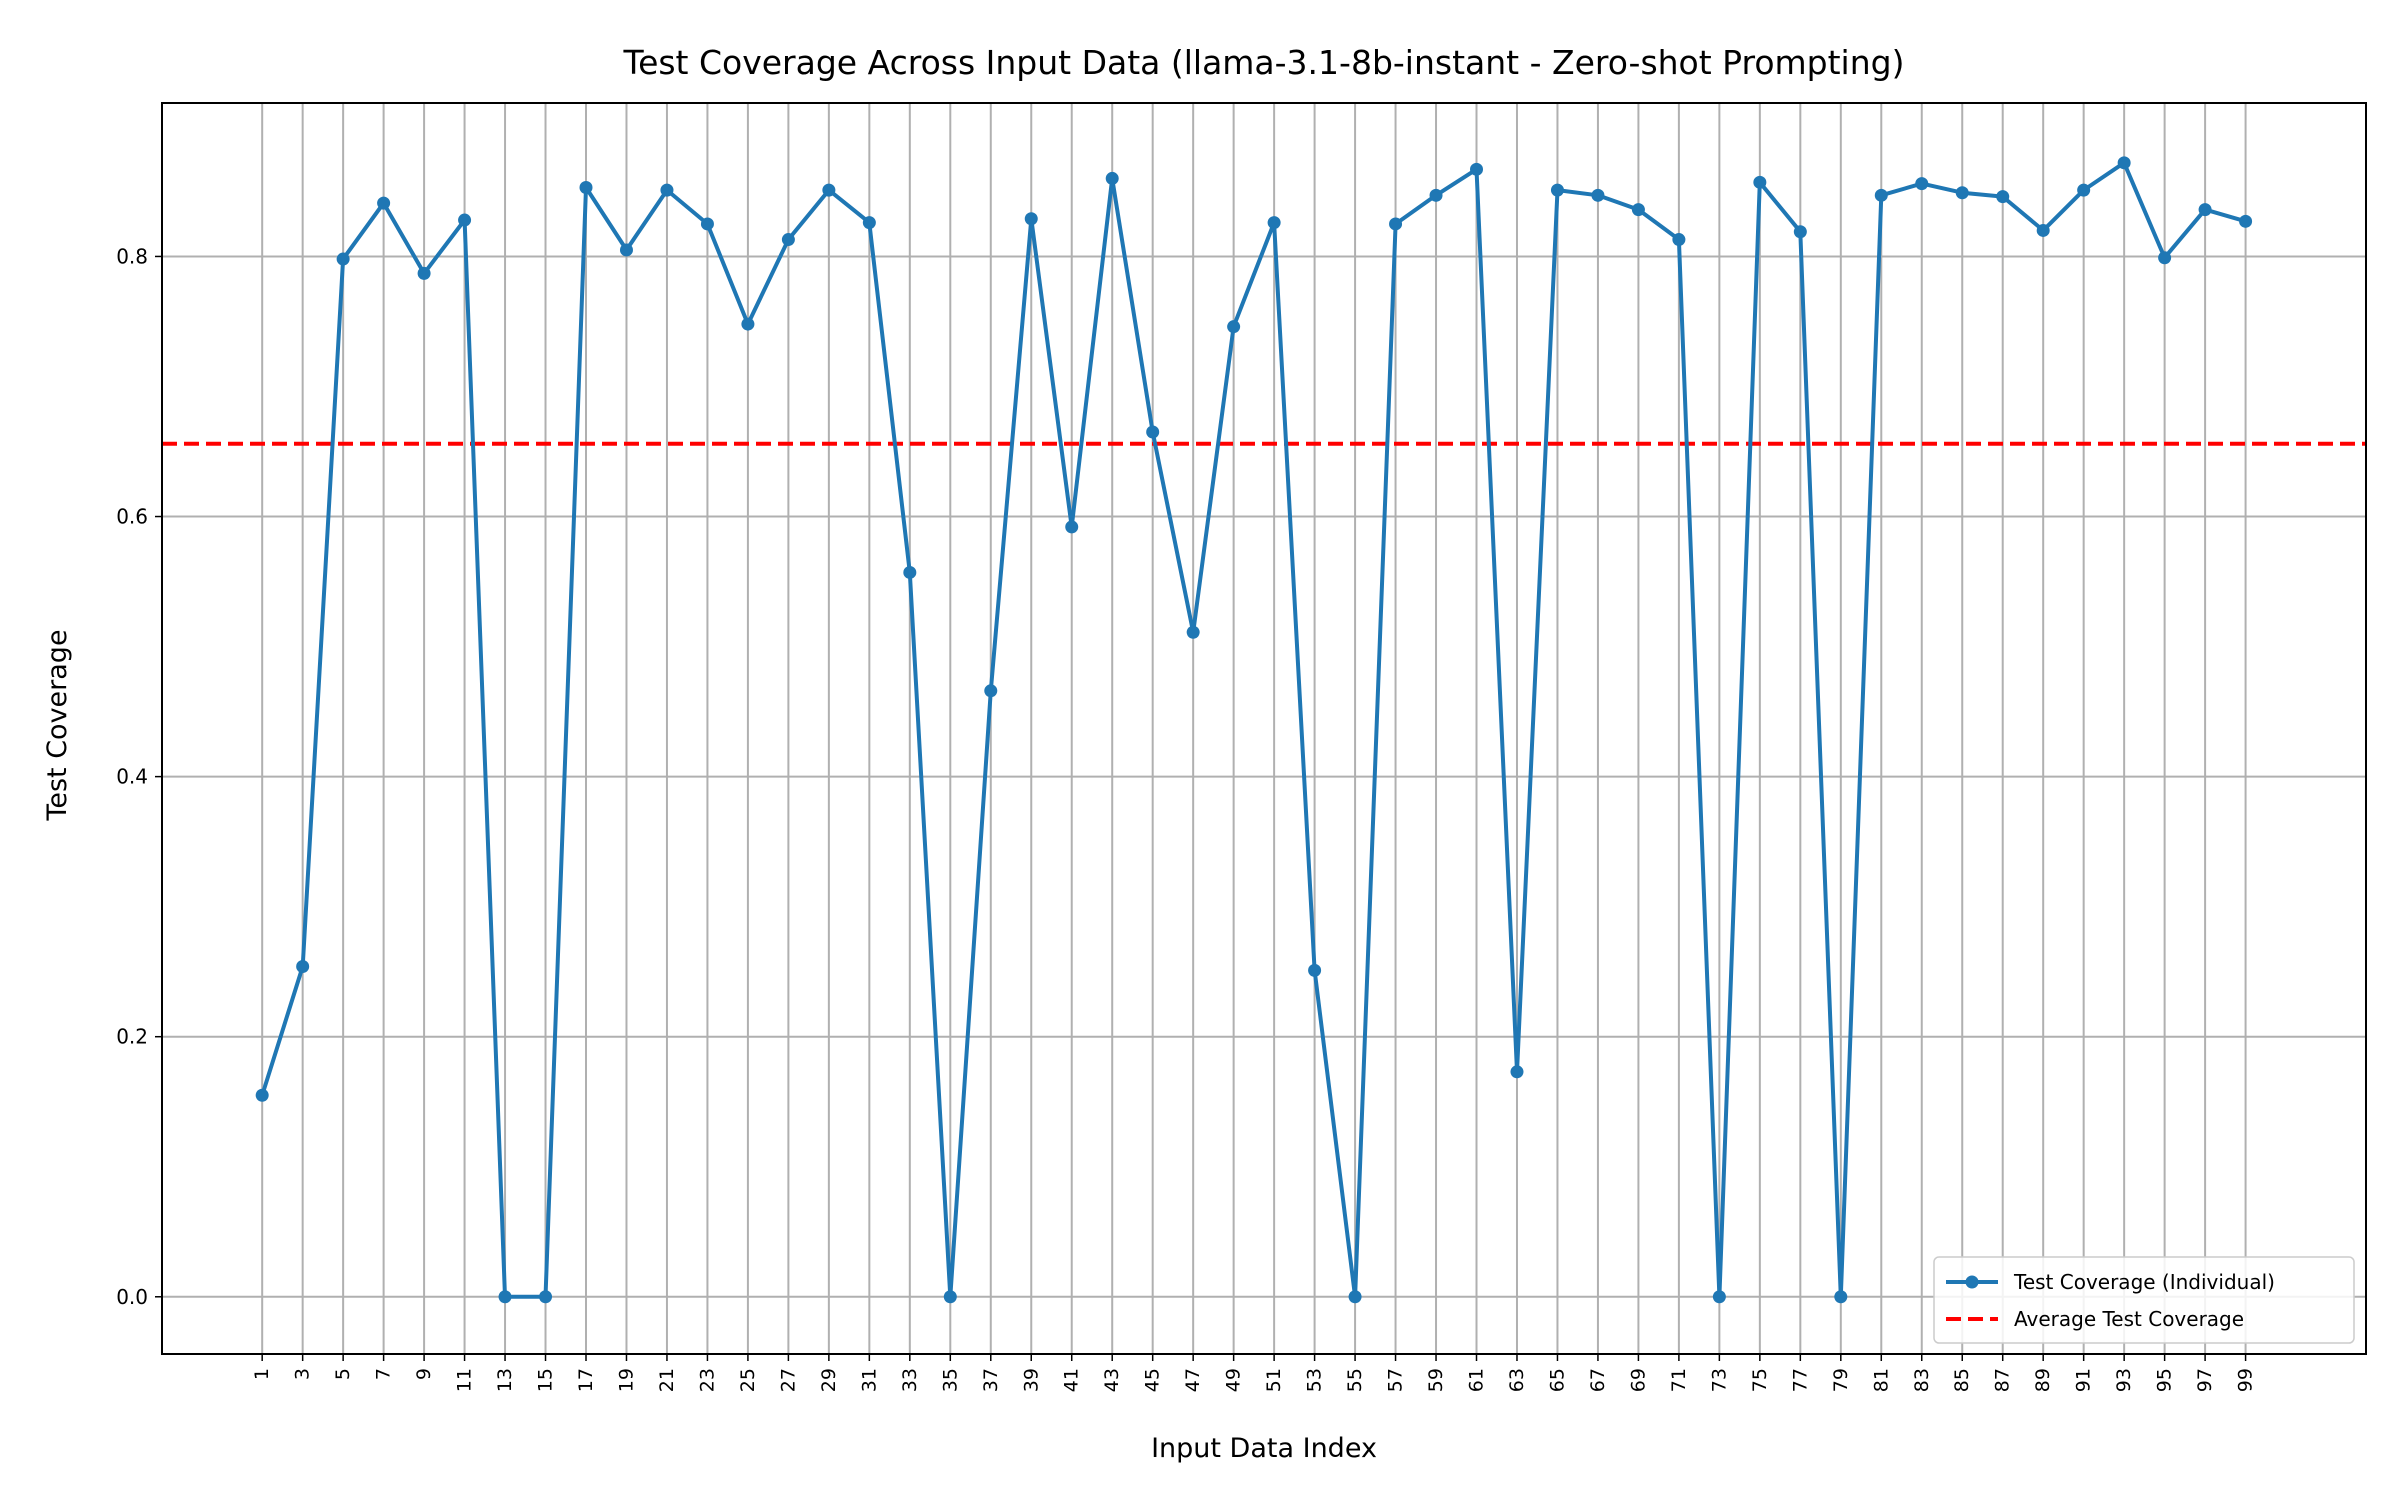 This screenshot has width=2400, height=1500. Describe the element at coordinates (1517, 1380) in the screenshot. I see `x-tick-label: 63` at that location.